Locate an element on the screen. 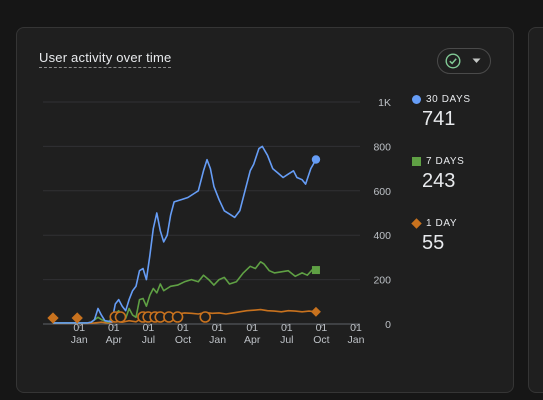 The width and height of the screenshot is (543, 400). series-line-7-days is located at coordinates (185, 292).